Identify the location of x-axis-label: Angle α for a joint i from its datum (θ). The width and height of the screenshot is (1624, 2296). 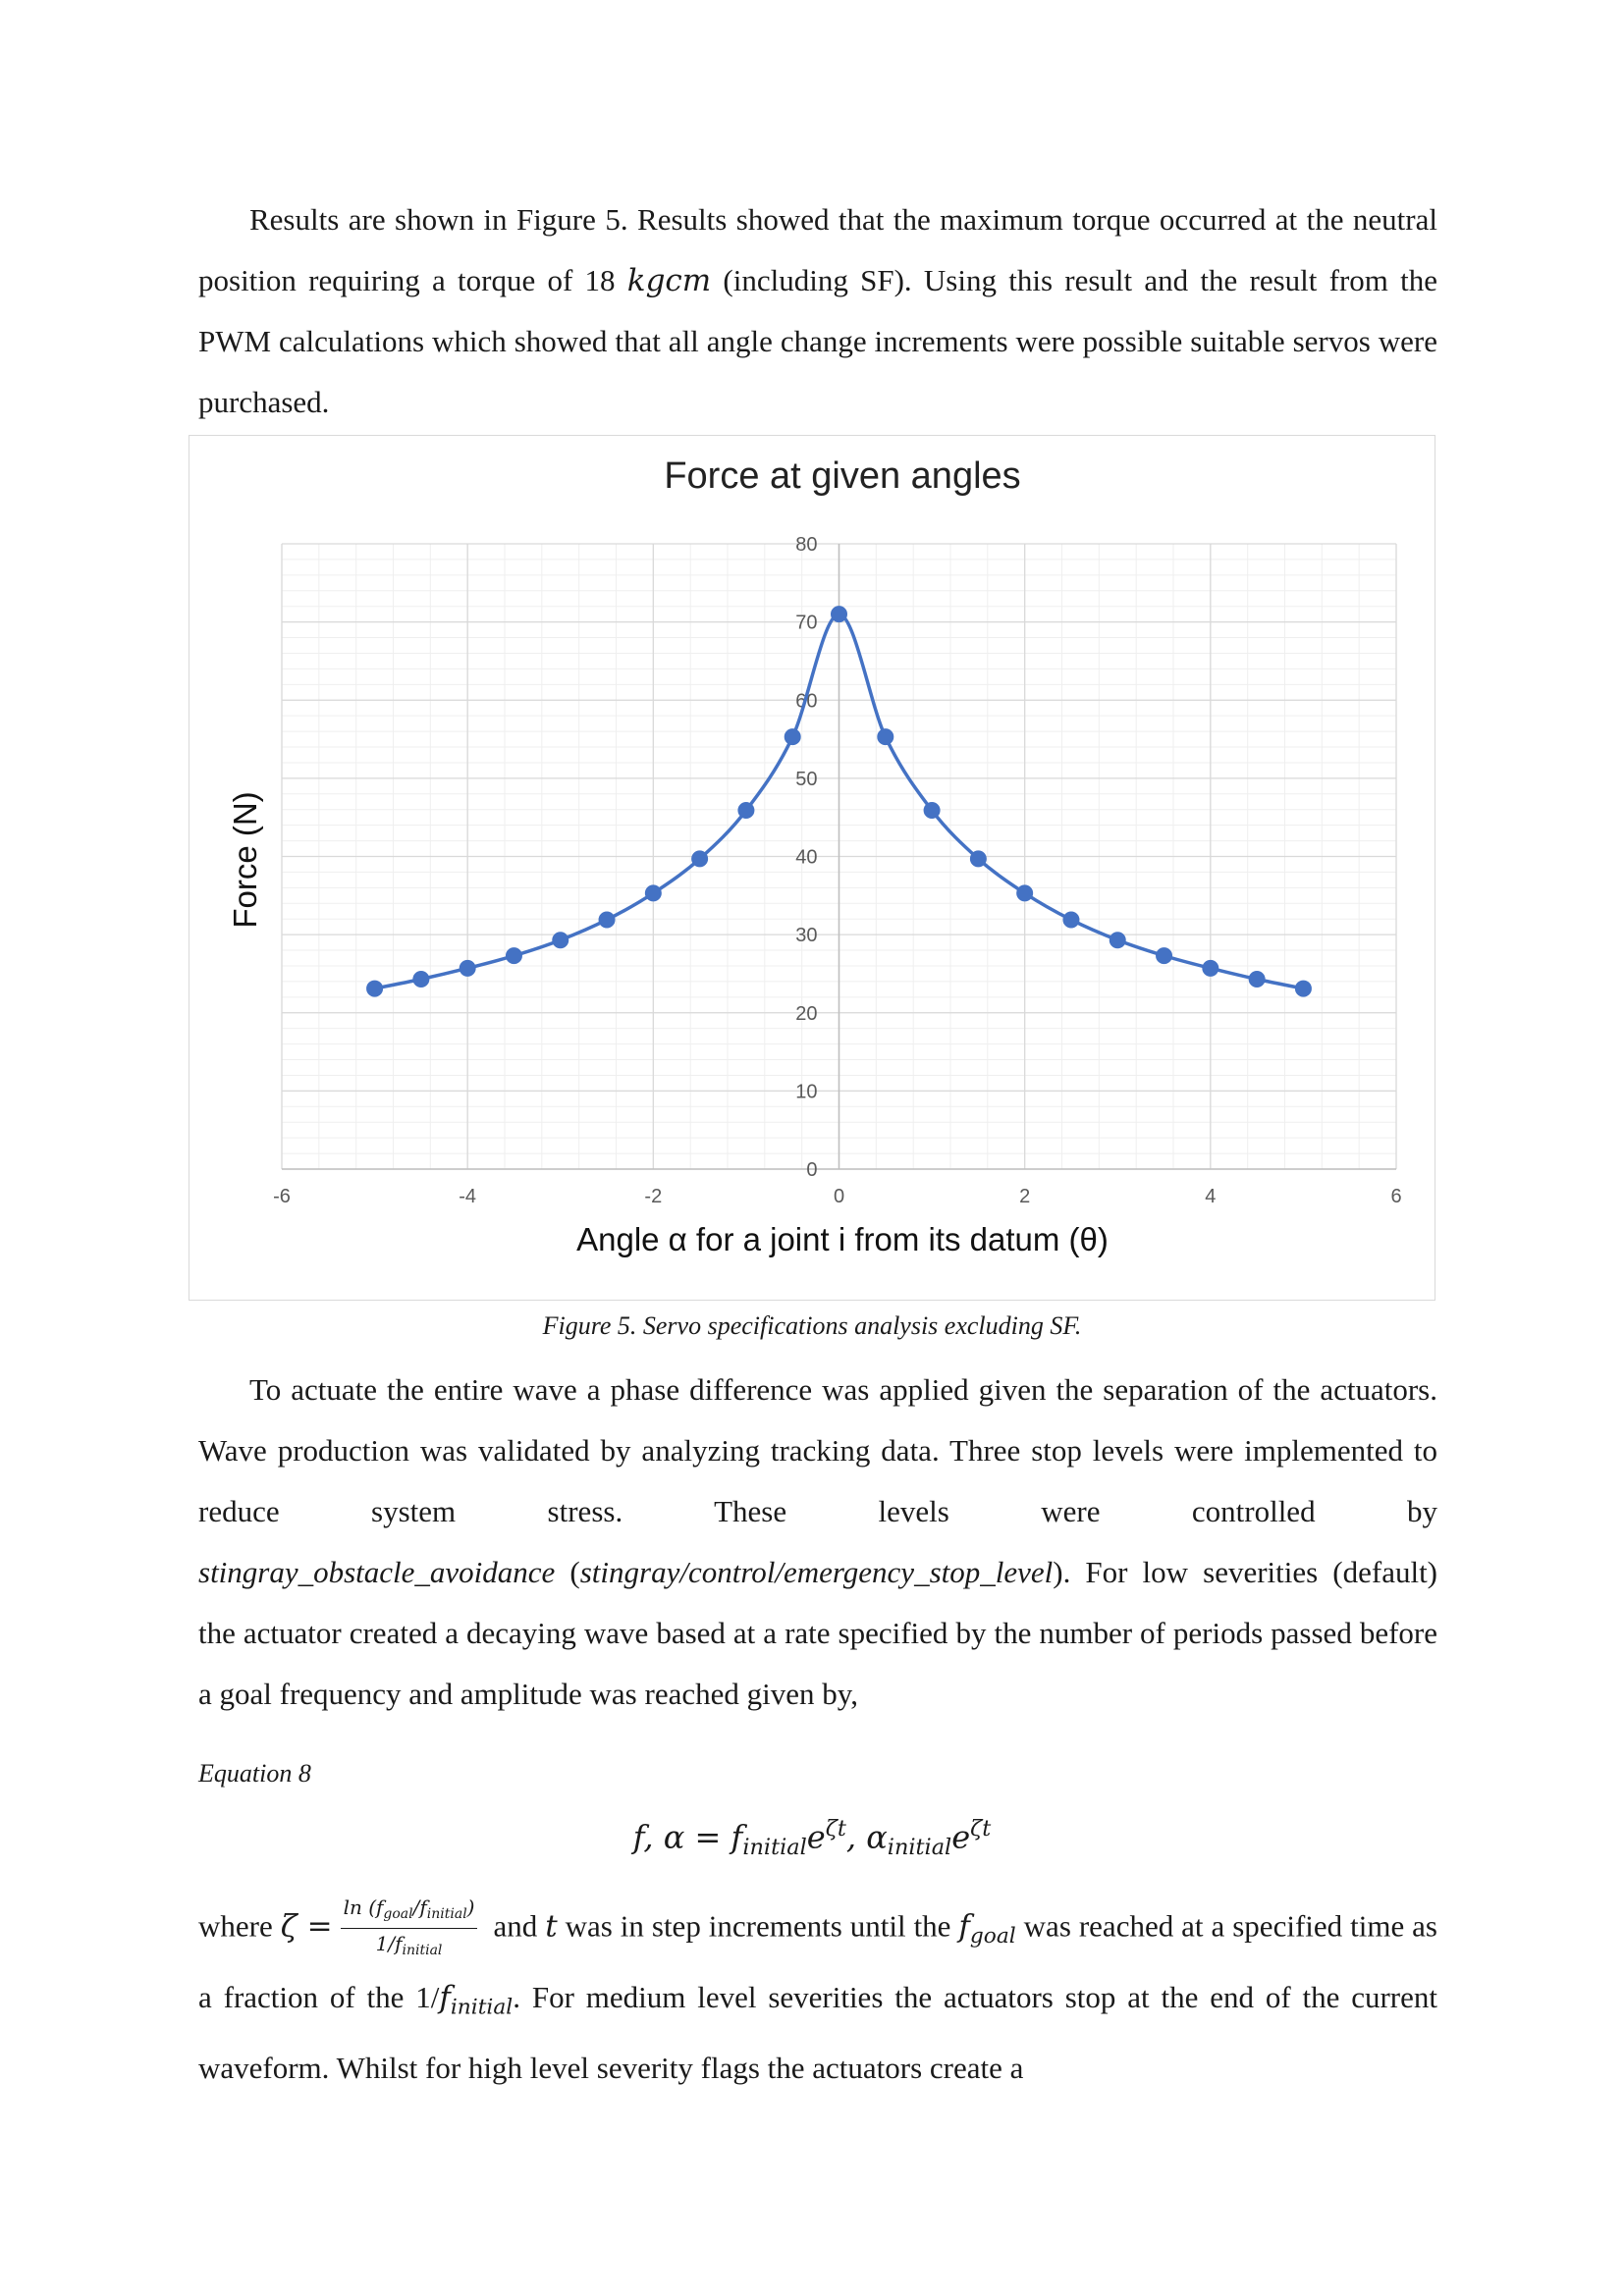
(842, 1239).